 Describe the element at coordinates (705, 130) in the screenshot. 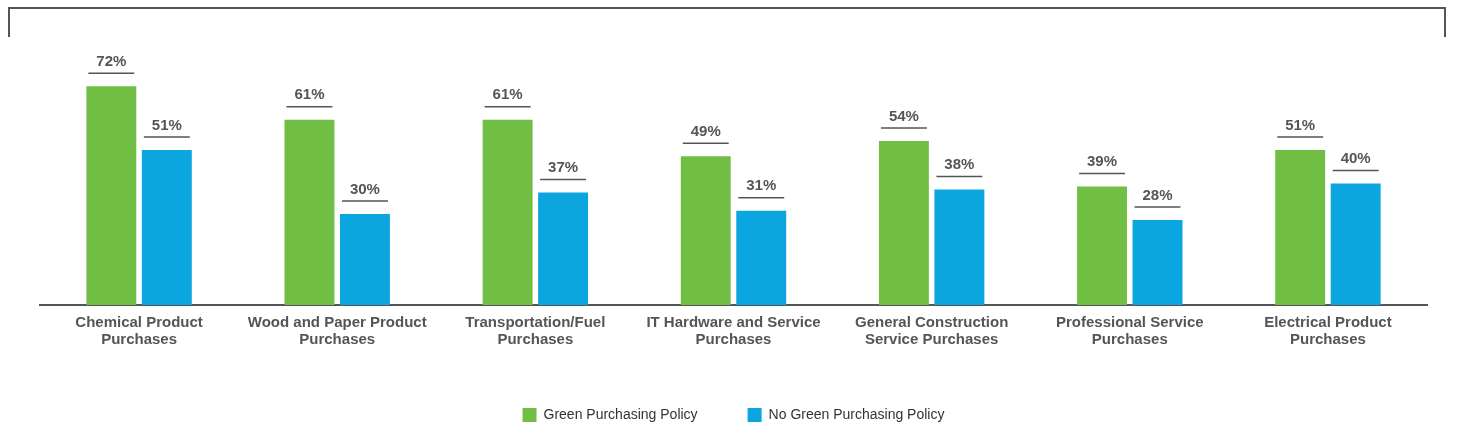

I see `data-label: 49%` at that location.